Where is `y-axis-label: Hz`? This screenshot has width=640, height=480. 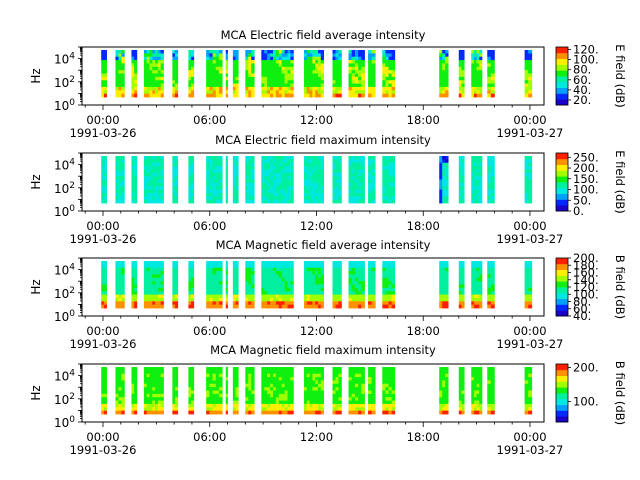
y-axis-label: Hz is located at coordinates (36, 75).